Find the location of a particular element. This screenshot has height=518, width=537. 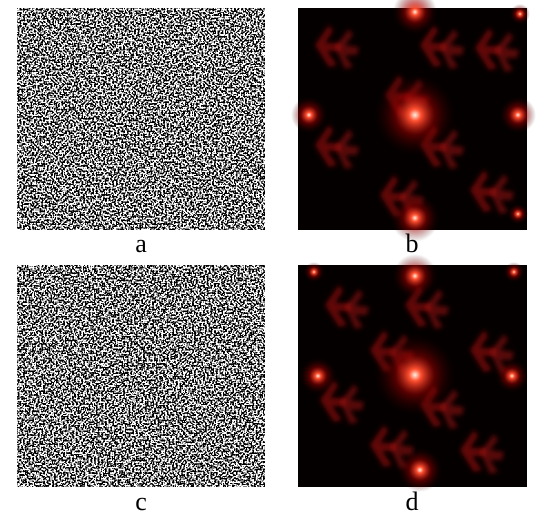

panel-label: a is located at coordinates (141, 243).